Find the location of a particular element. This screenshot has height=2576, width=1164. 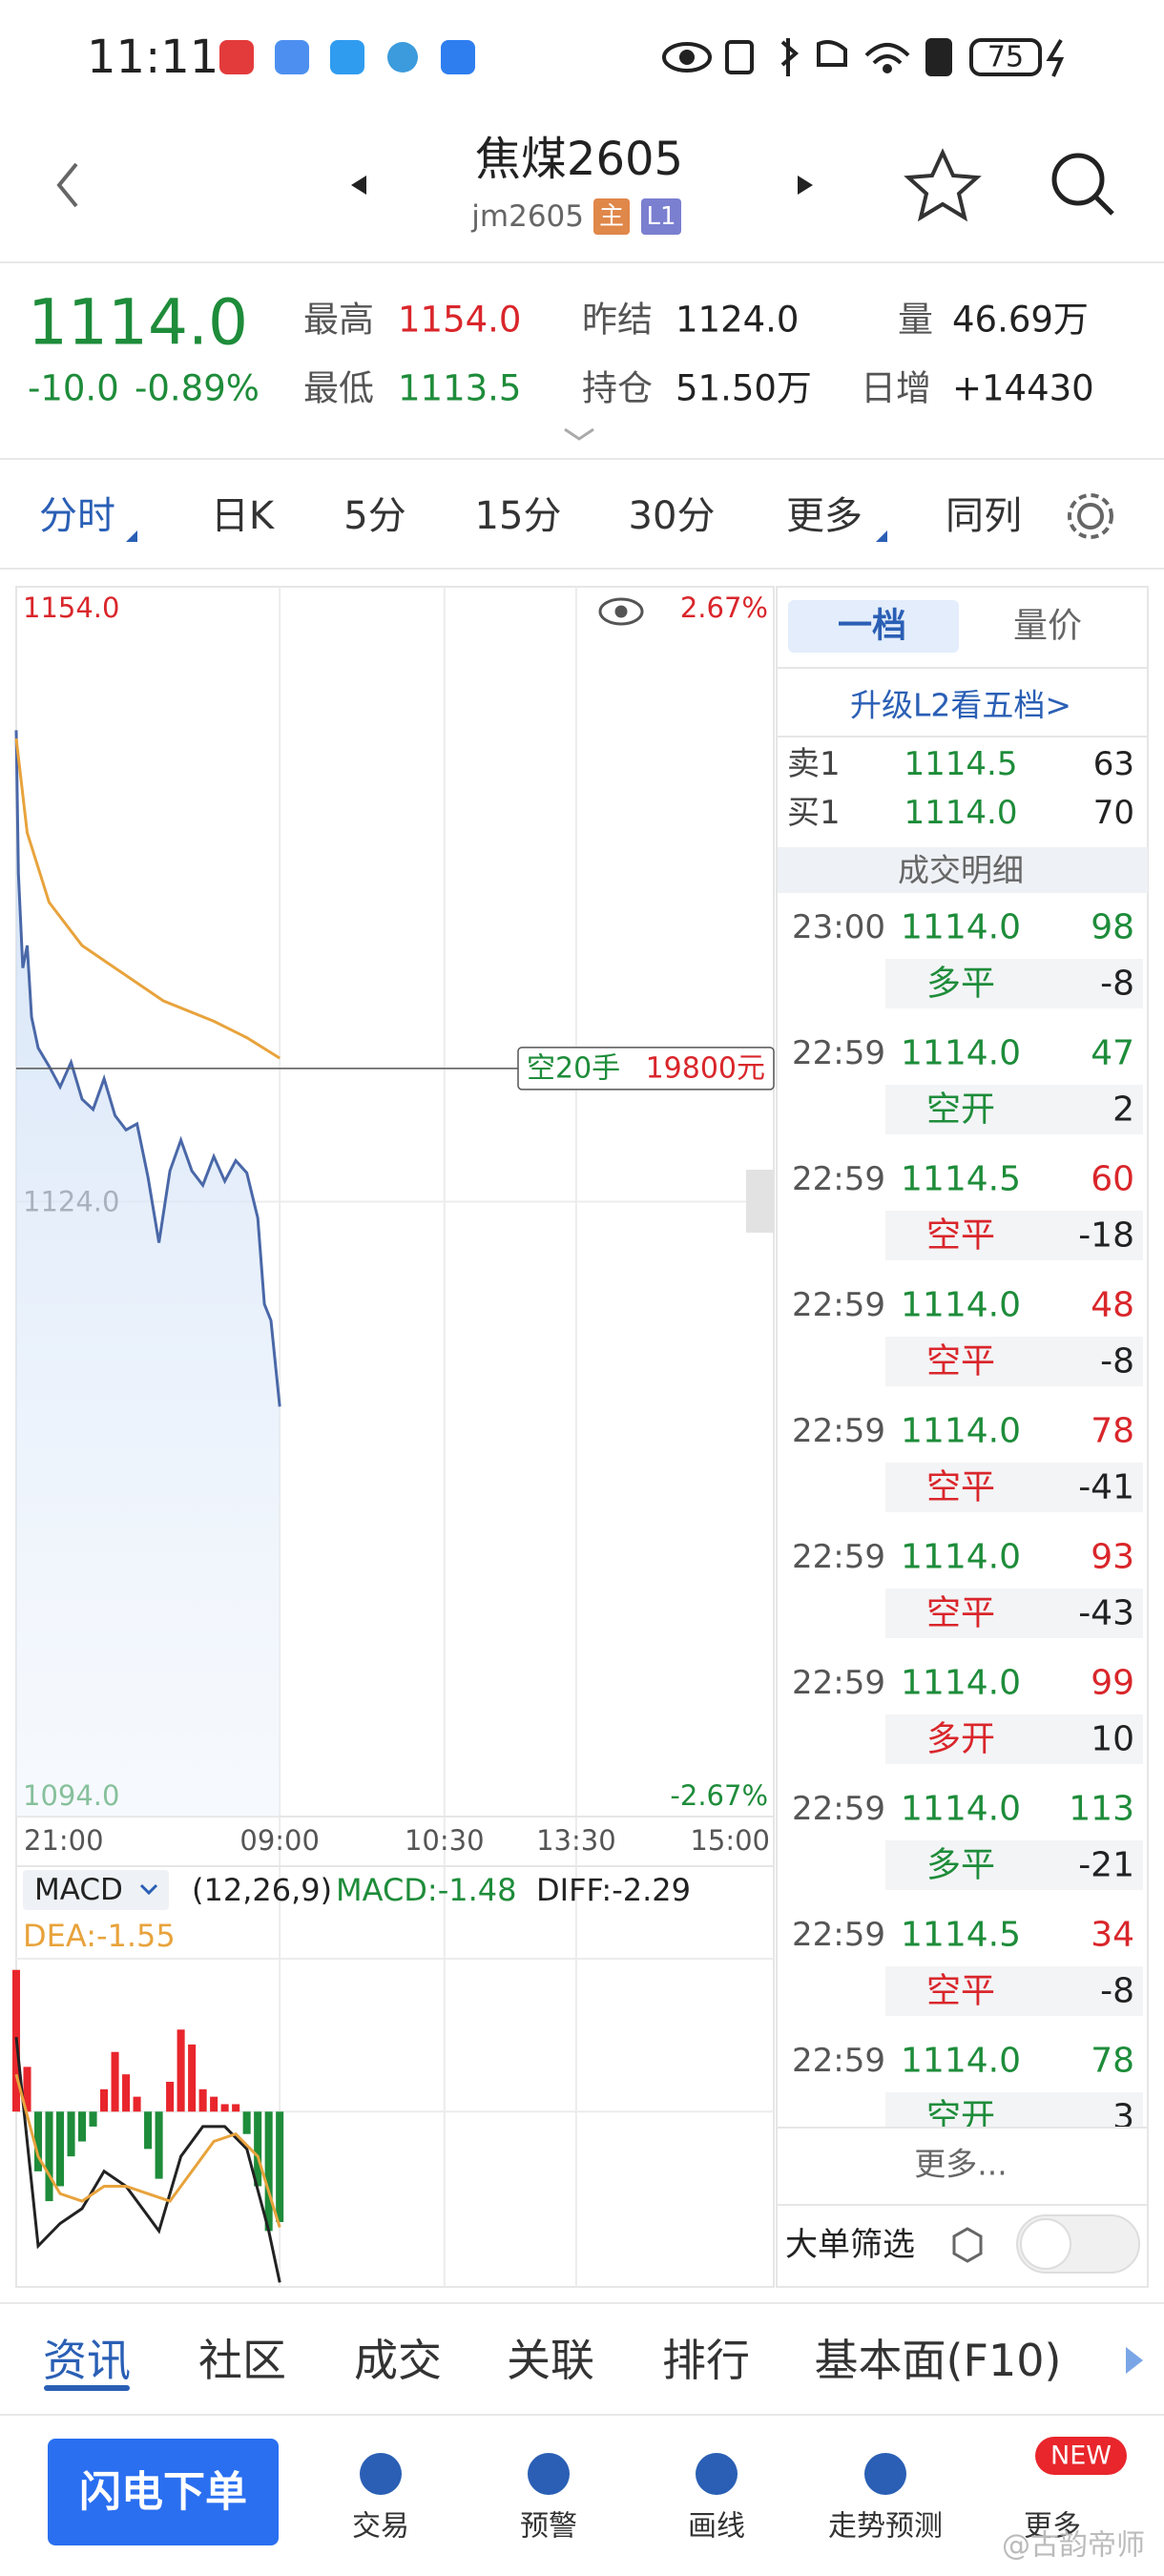

quick-order-button is located at coordinates (163, 2492).